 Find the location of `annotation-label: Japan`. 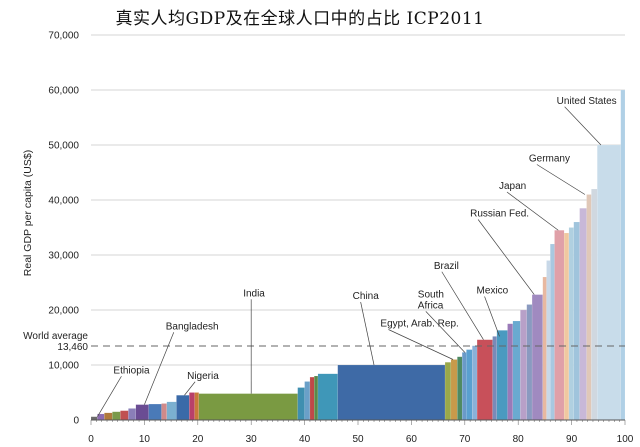

annotation-label: Japan is located at coordinates (512, 186).